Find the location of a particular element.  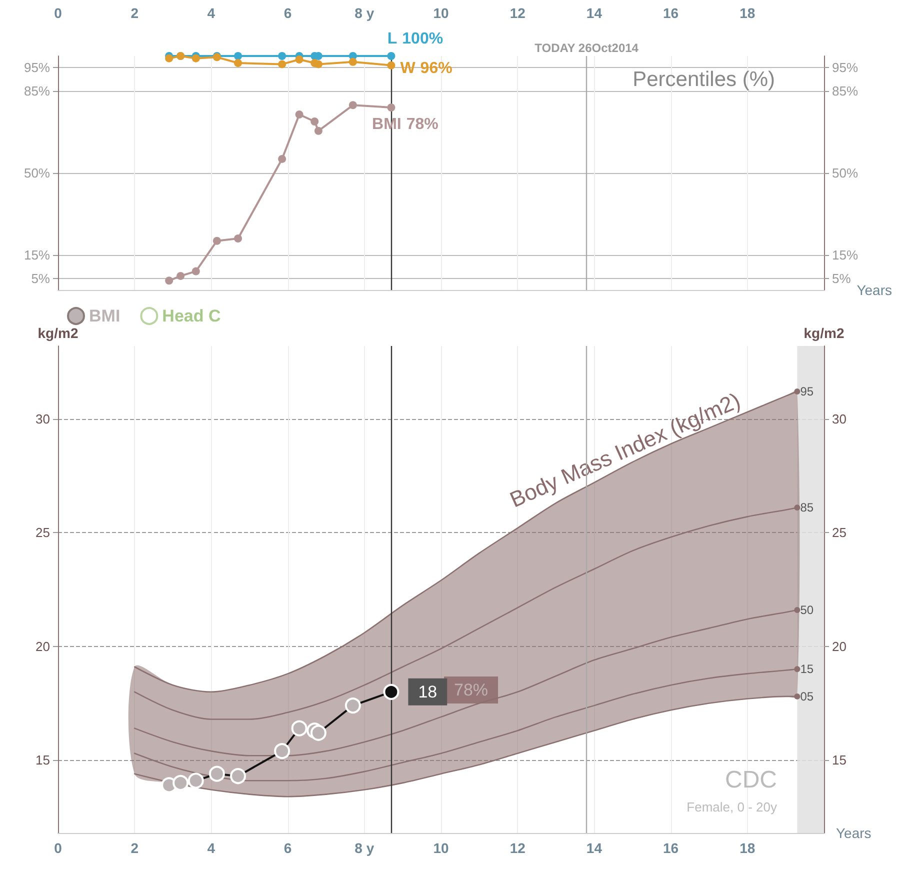

annotation: CDC is located at coordinates (751, 780).